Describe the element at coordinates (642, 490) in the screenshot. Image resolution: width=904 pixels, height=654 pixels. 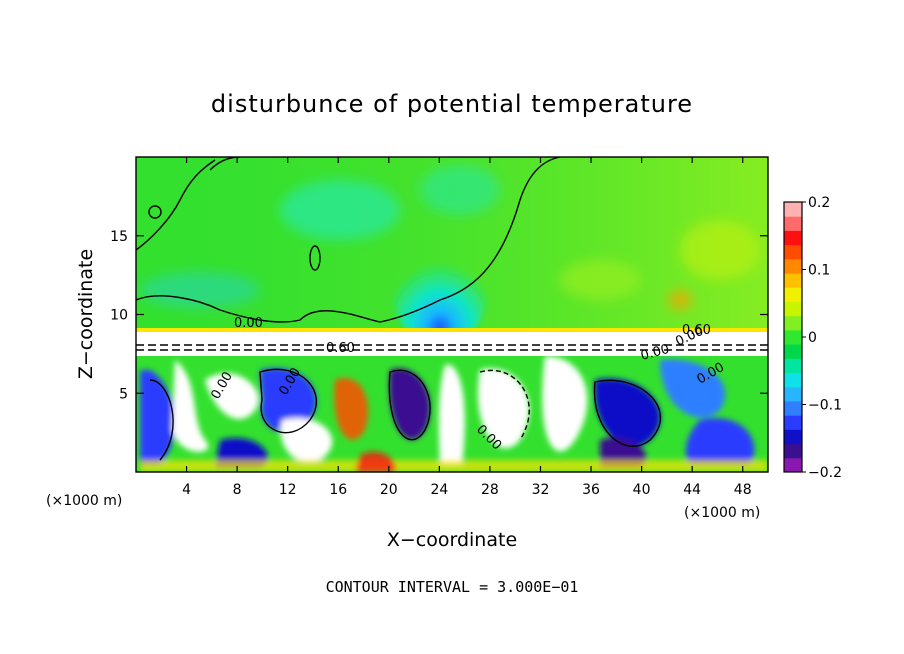
I see `x-tick-label: 40` at that location.